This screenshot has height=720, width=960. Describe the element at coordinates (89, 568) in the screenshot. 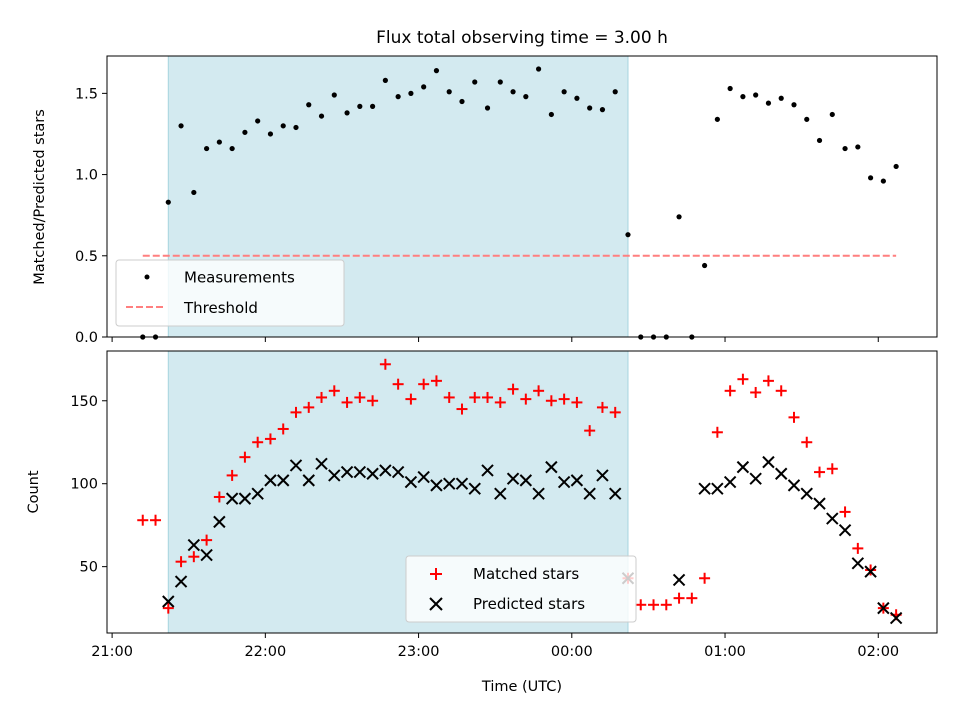

I see `y-tick-label: 50` at that location.